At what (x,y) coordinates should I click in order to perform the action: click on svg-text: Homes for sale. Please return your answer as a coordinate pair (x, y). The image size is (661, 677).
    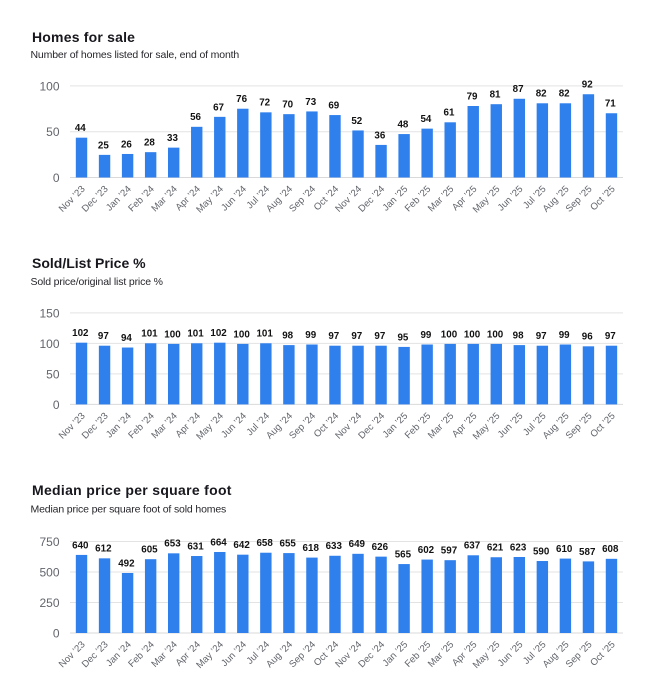
    Looking at the image, I should click on (83, 37).